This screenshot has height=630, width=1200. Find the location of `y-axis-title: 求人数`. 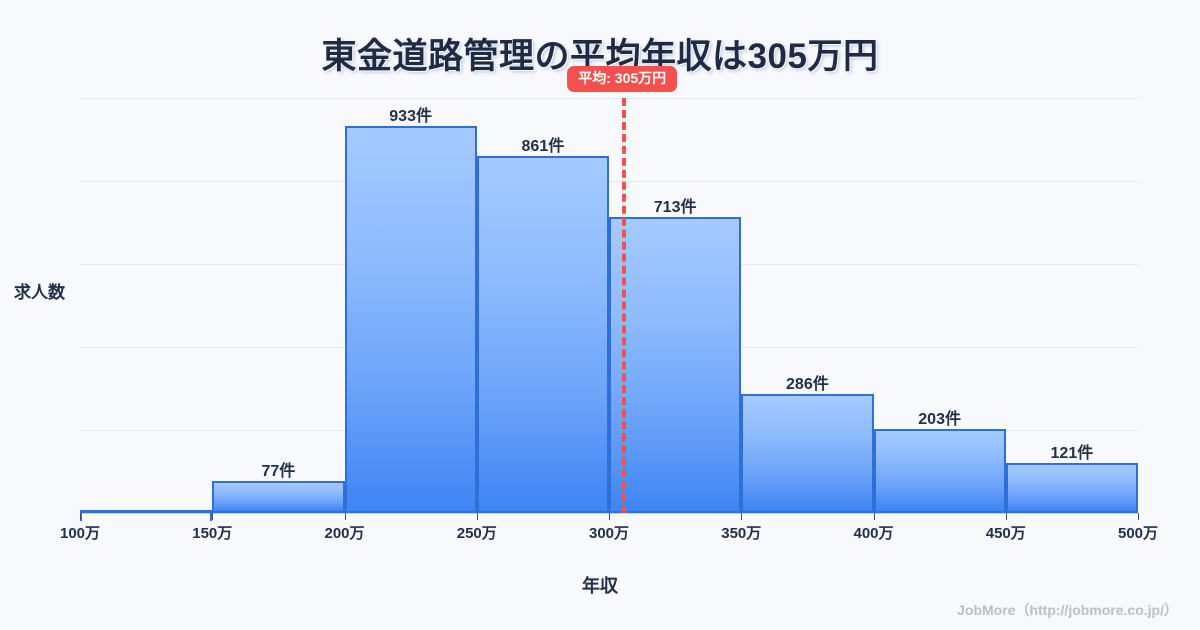

y-axis-title: 求人数 is located at coordinates (39, 292).